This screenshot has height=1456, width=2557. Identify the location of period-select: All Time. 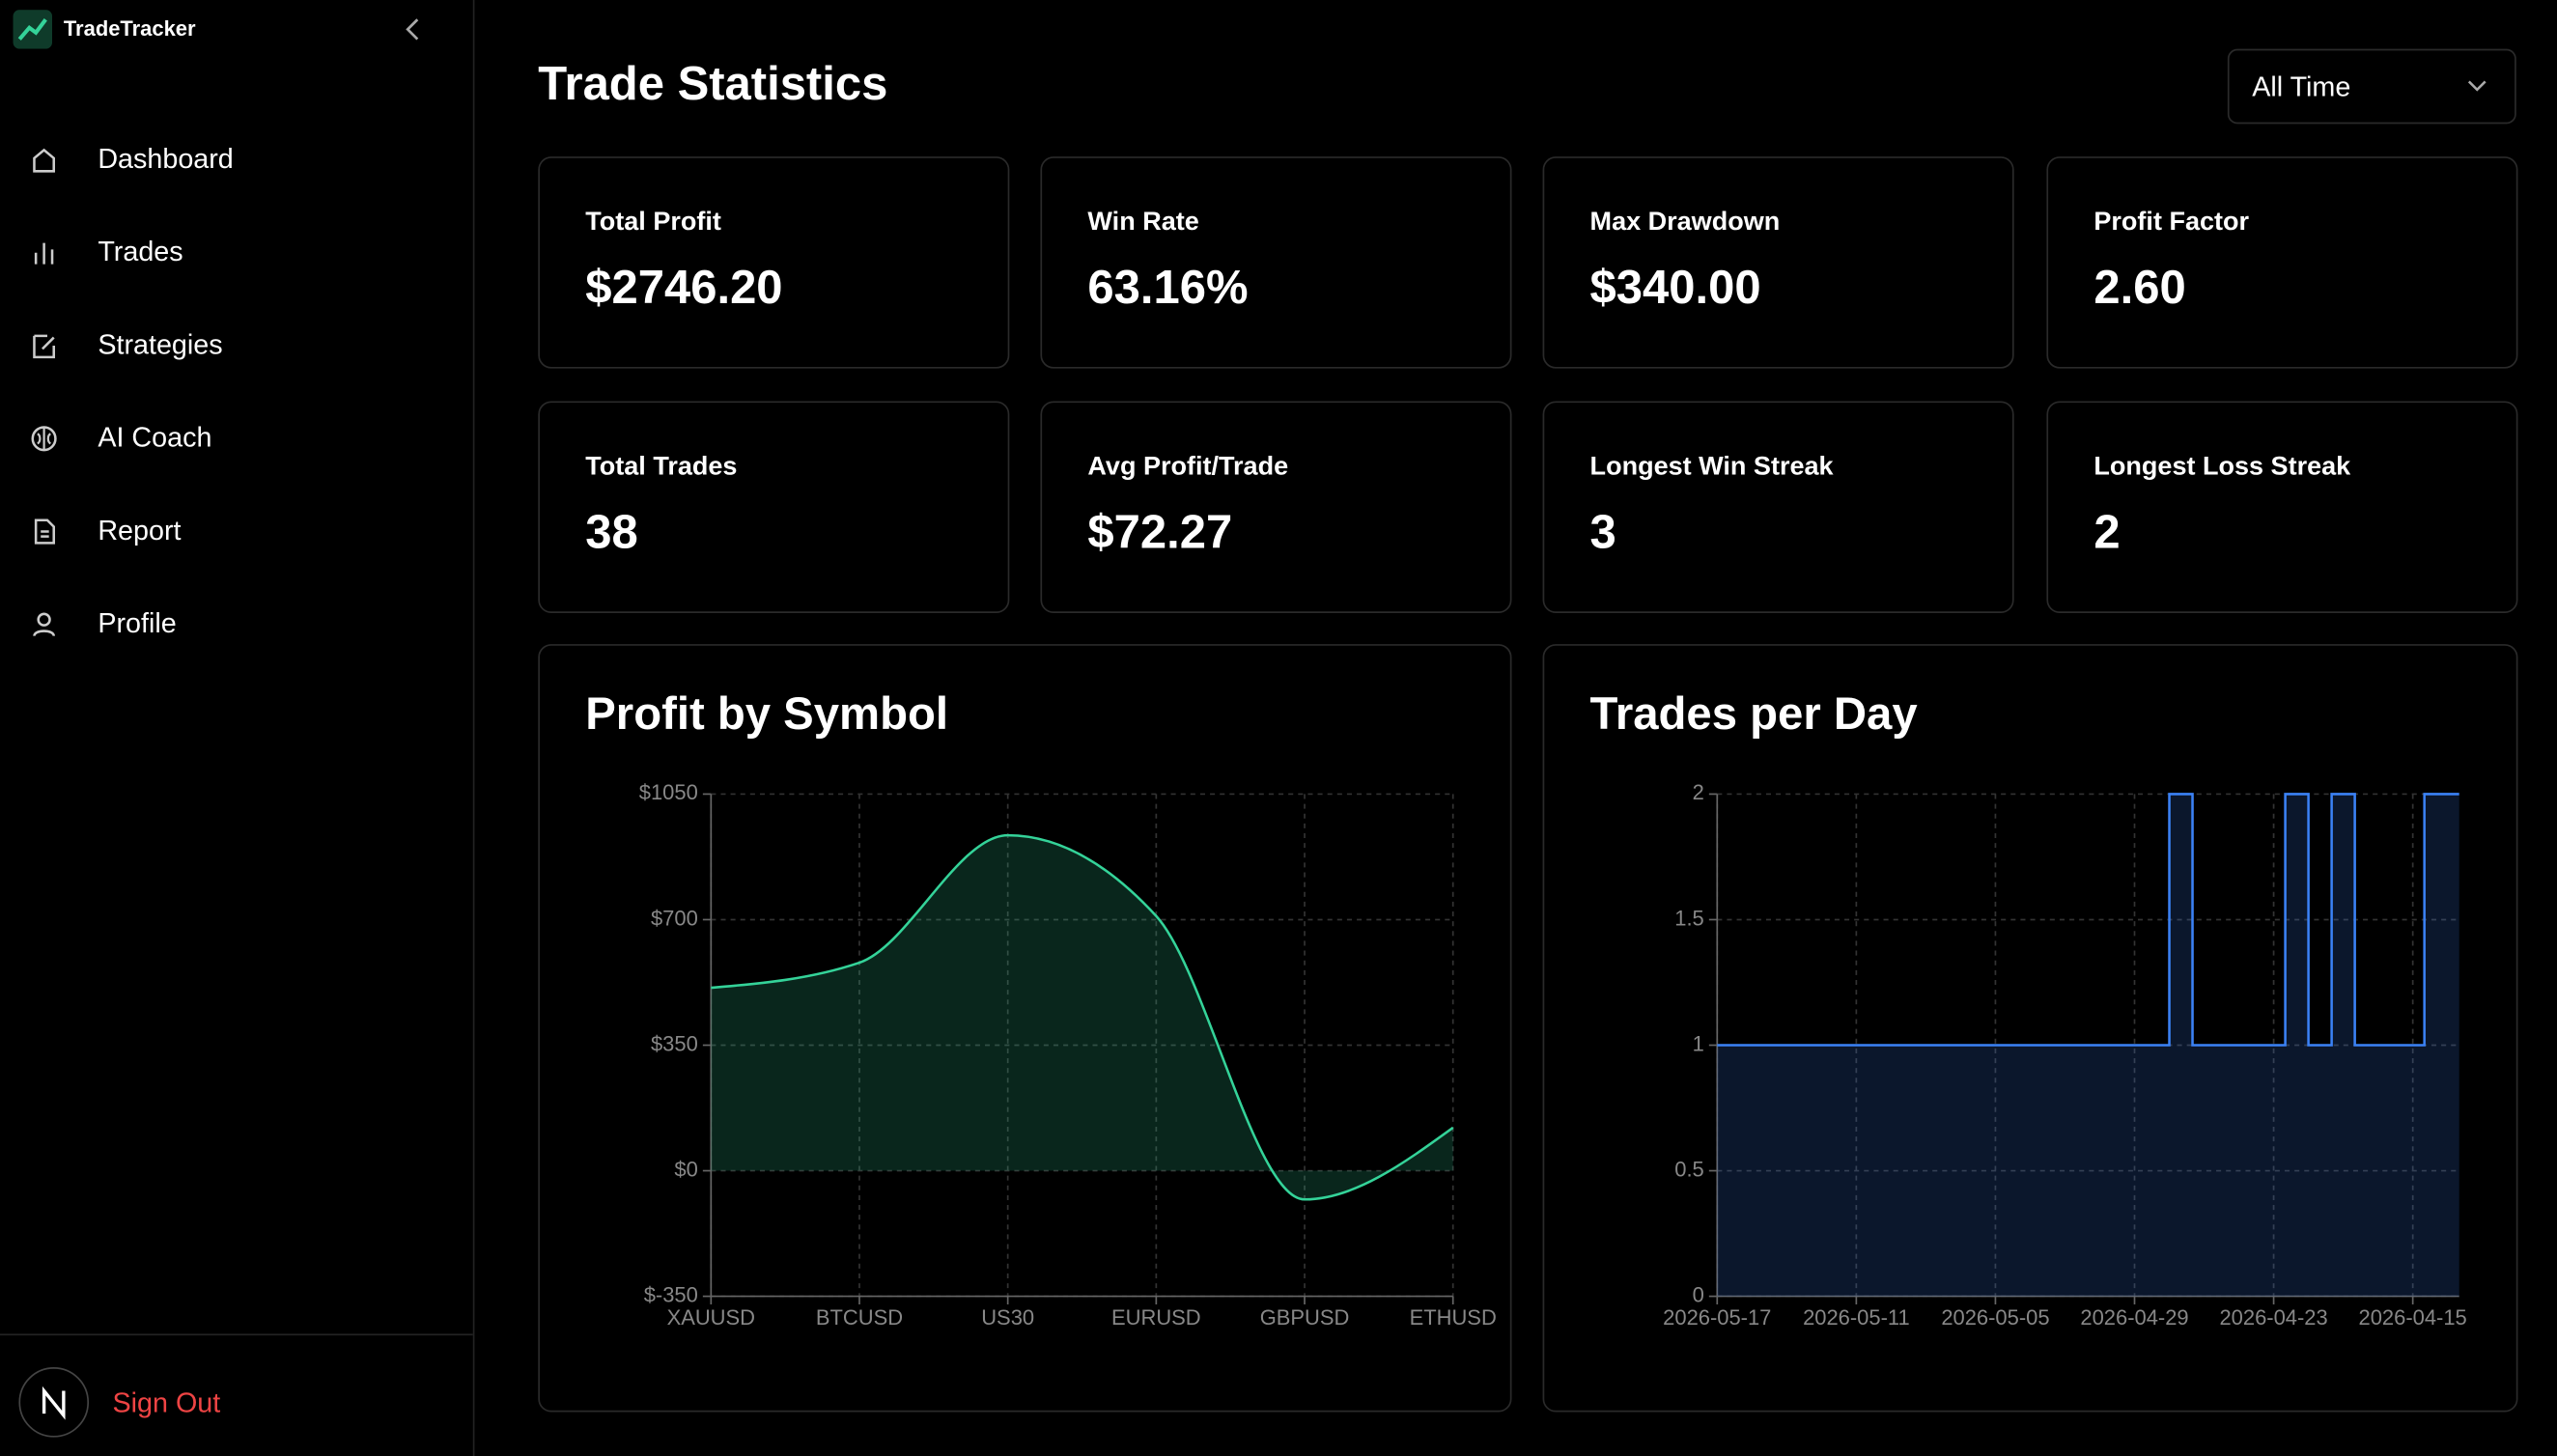
(2371, 87).